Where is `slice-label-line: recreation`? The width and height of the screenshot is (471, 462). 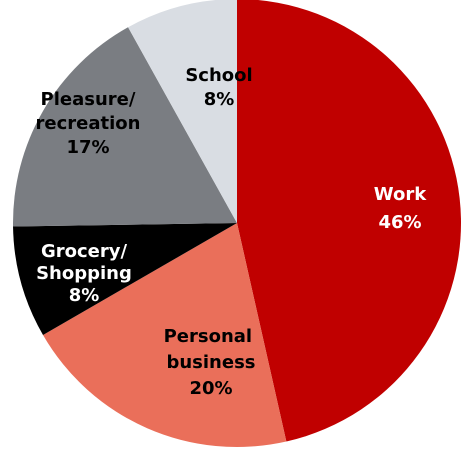
slice-label-line: recreation is located at coordinates (88, 123).